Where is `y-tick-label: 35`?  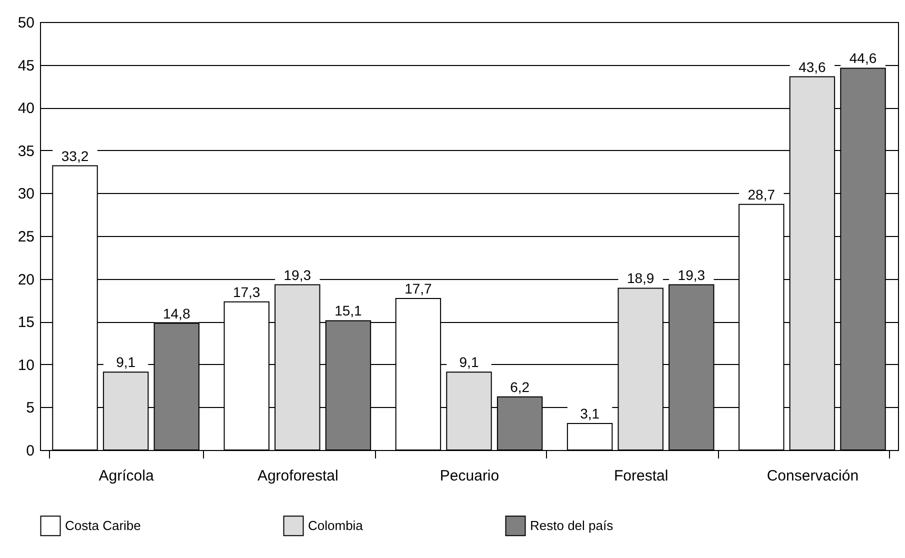
y-tick-label: 35 is located at coordinates (26, 151).